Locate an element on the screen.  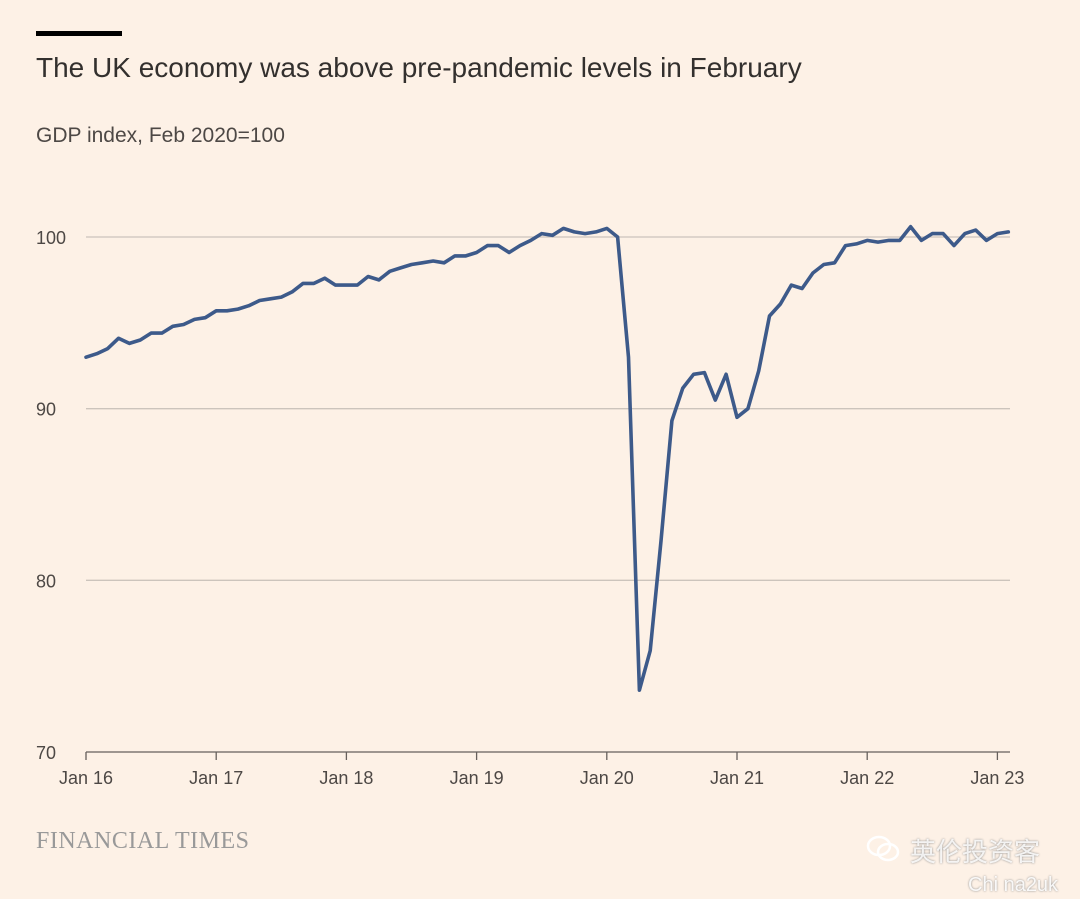
x-tick-label: Jan 19 is located at coordinates (477, 778).